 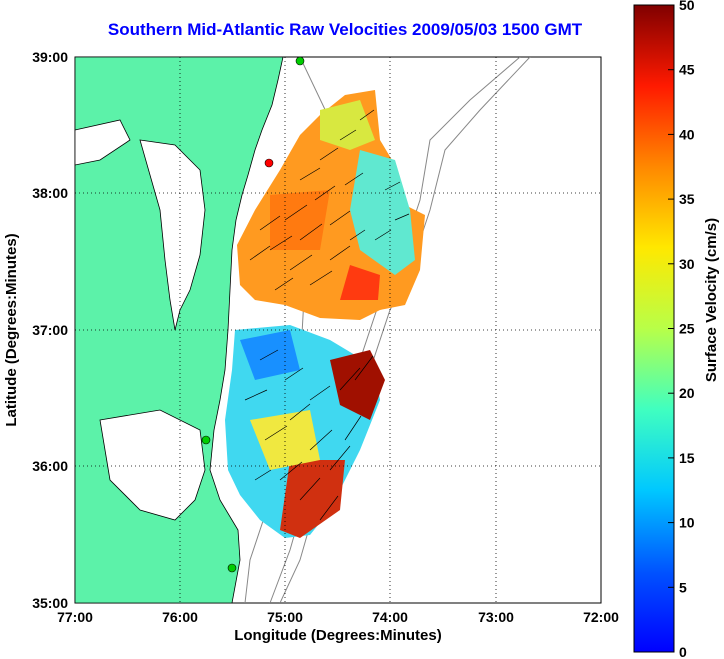 I want to click on y-tick: 37:00, so click(x=50, y=330).